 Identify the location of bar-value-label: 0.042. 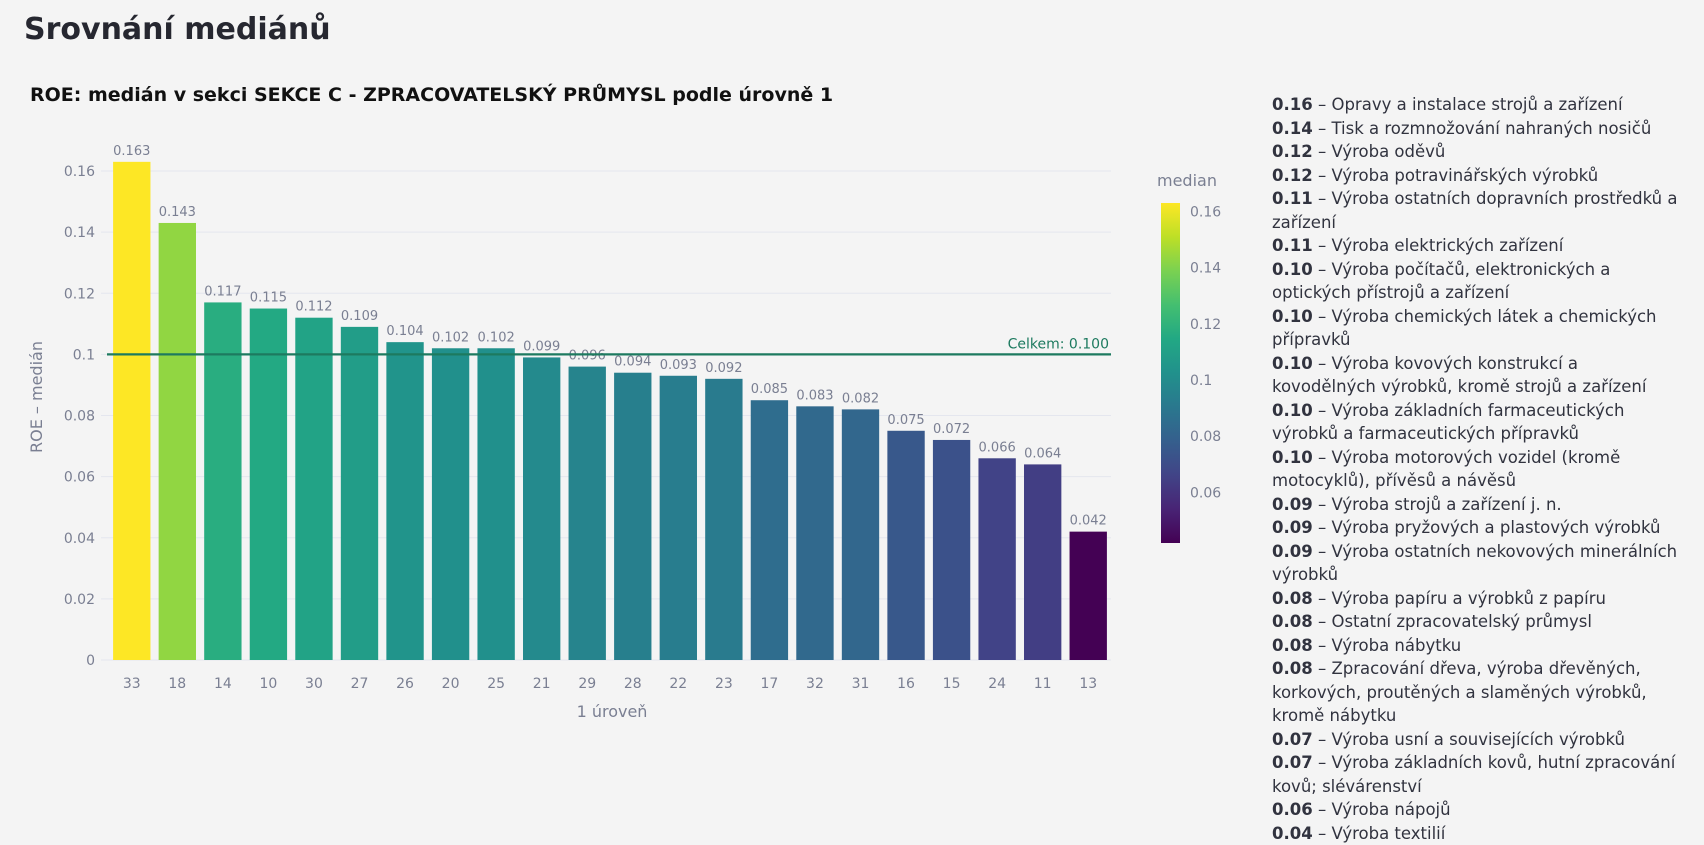
(1088, 521).